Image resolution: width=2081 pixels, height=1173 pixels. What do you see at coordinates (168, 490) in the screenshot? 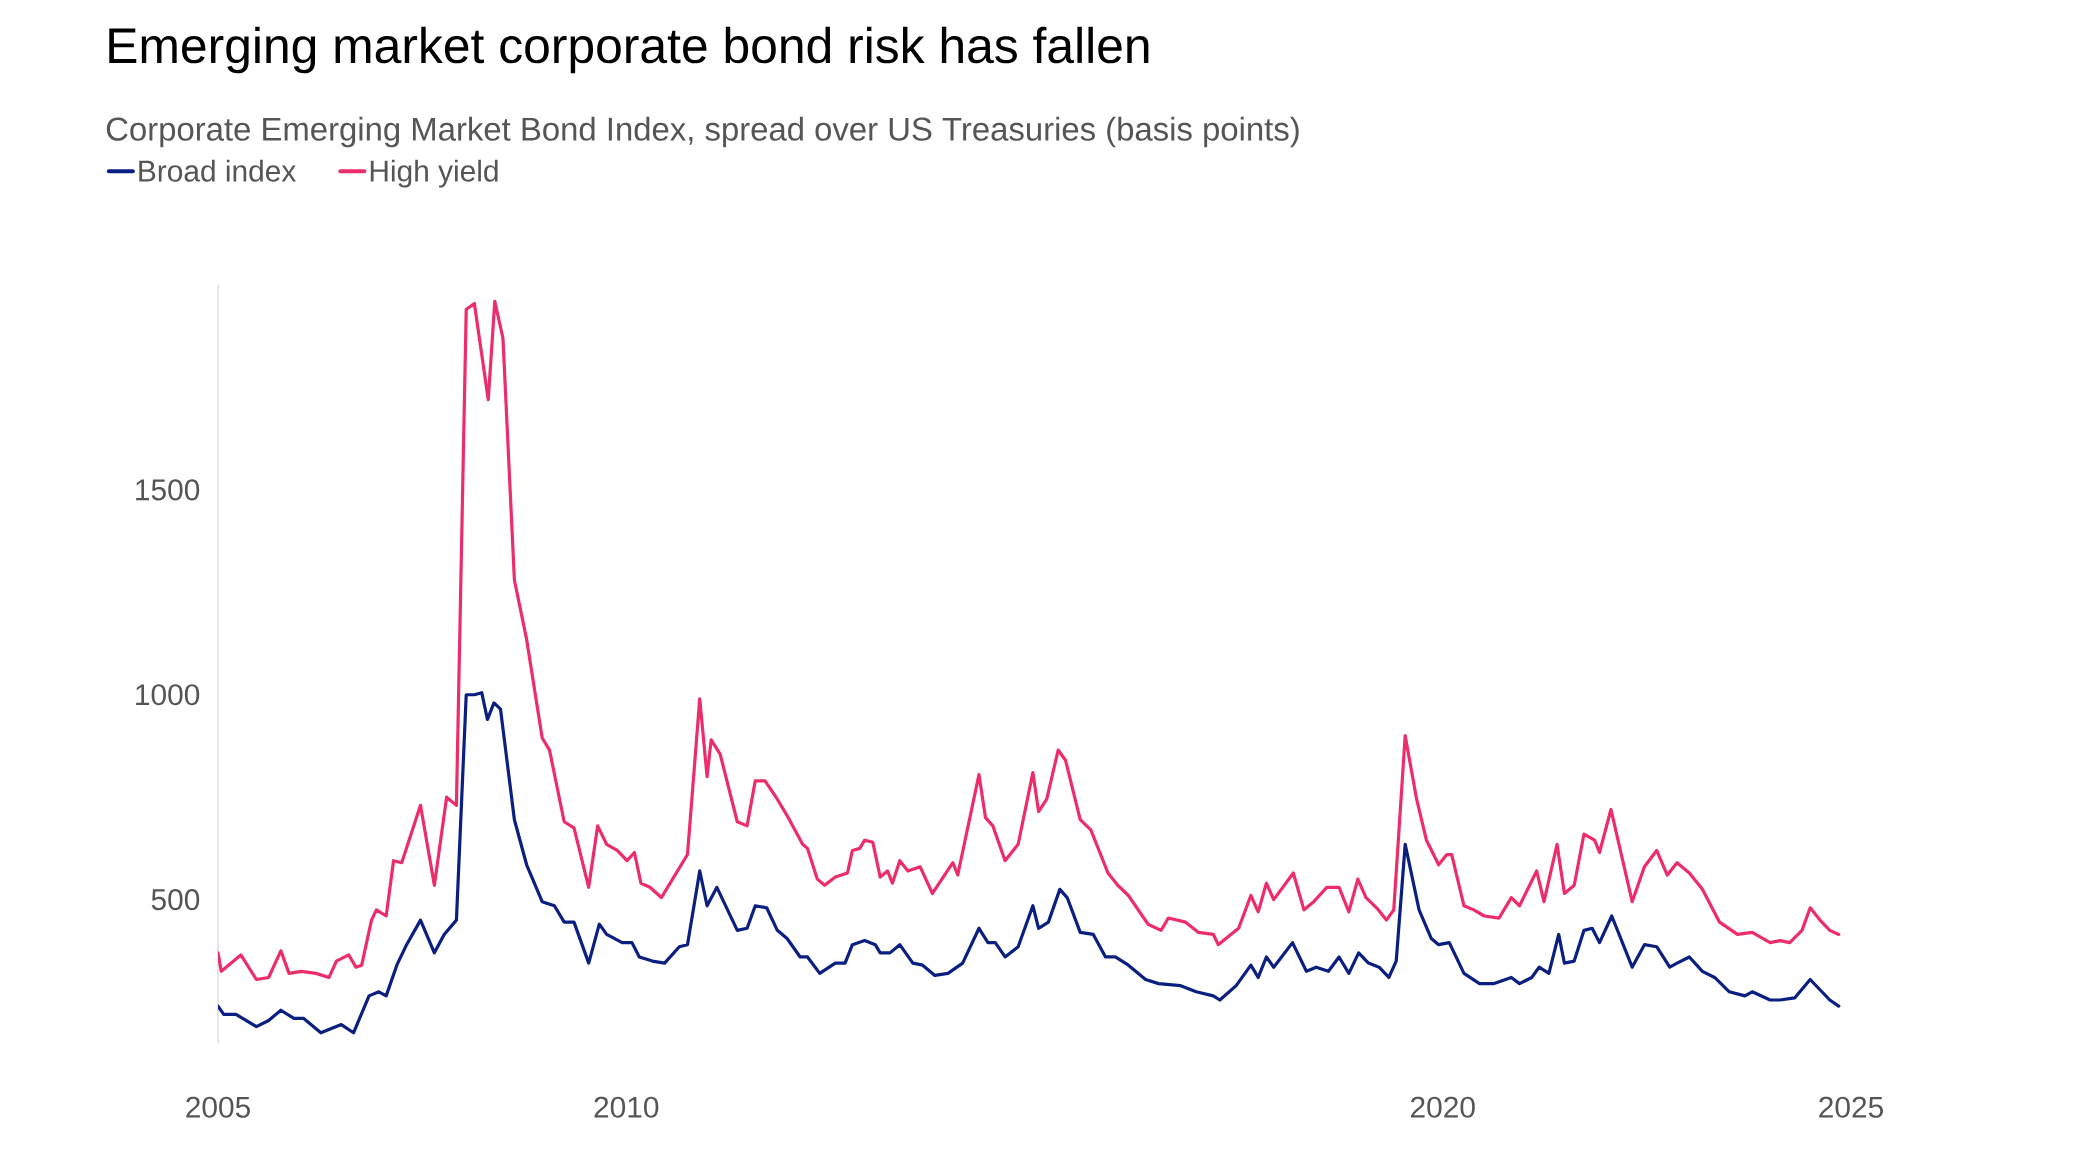
I see `y-tick-label: 1500` at bounding box center [168, 490].